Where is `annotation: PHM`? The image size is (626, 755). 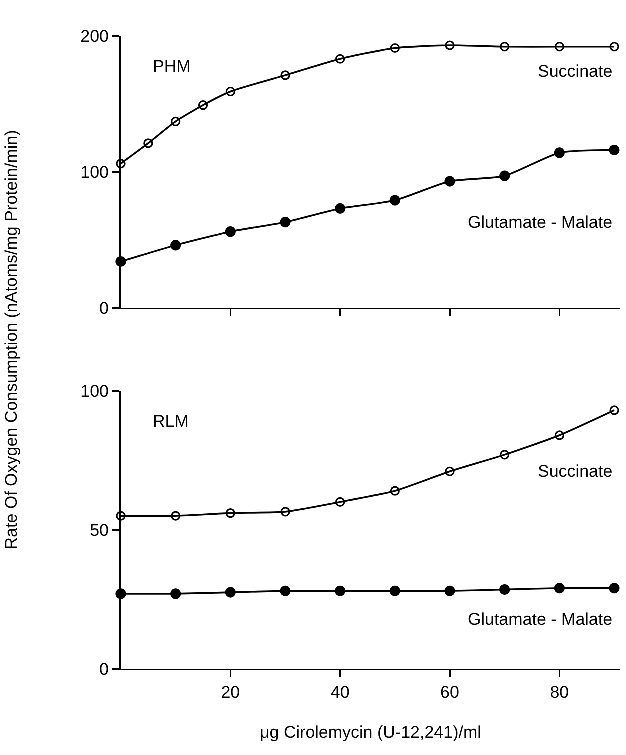
annotation: PHM is located at coordinates (172, 66).